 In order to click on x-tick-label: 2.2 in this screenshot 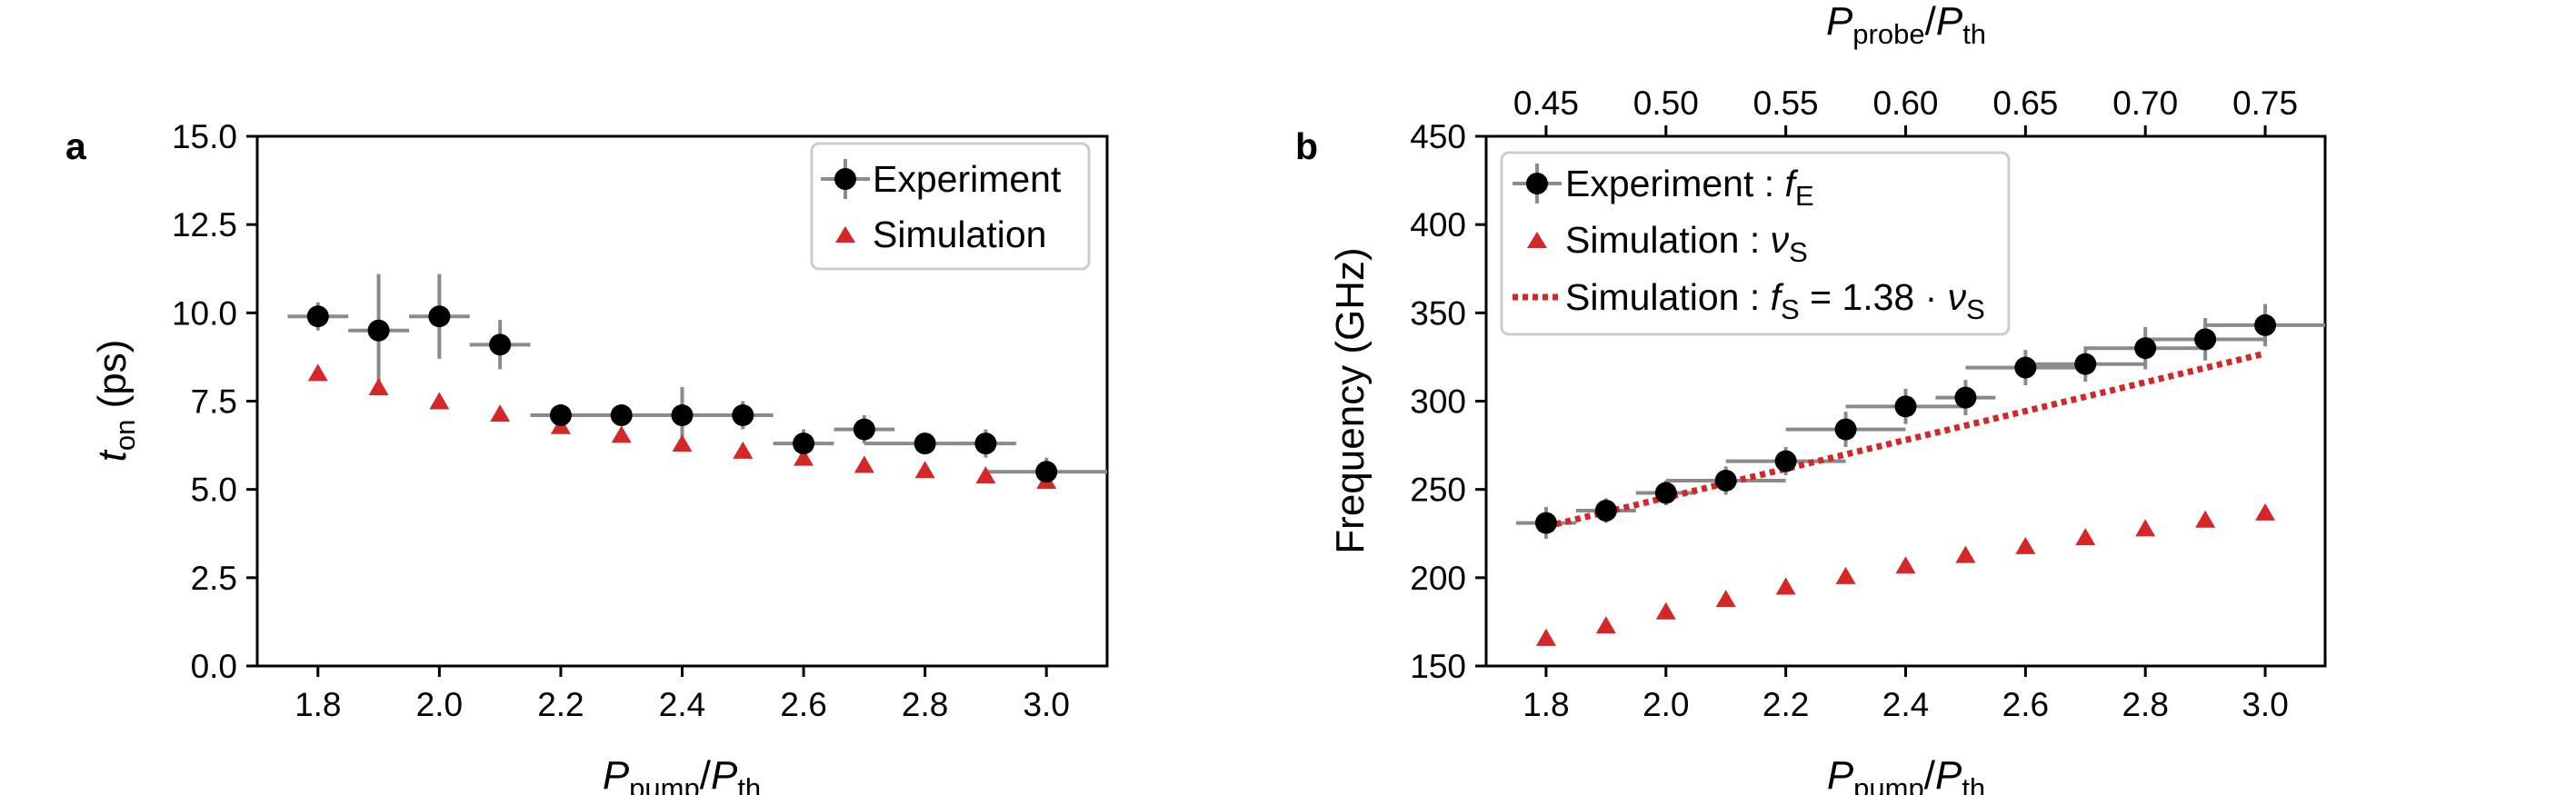, I will do `click(1785, 704)`.